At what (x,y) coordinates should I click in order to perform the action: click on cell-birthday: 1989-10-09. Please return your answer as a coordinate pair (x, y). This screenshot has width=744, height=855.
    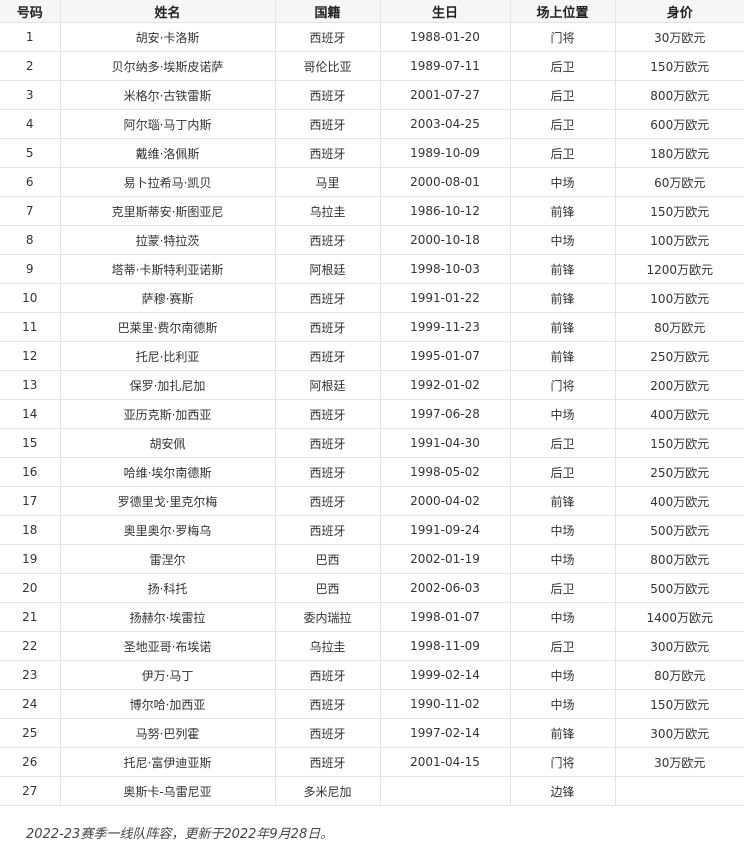
    Looking at the image, I should click on (445, 153).